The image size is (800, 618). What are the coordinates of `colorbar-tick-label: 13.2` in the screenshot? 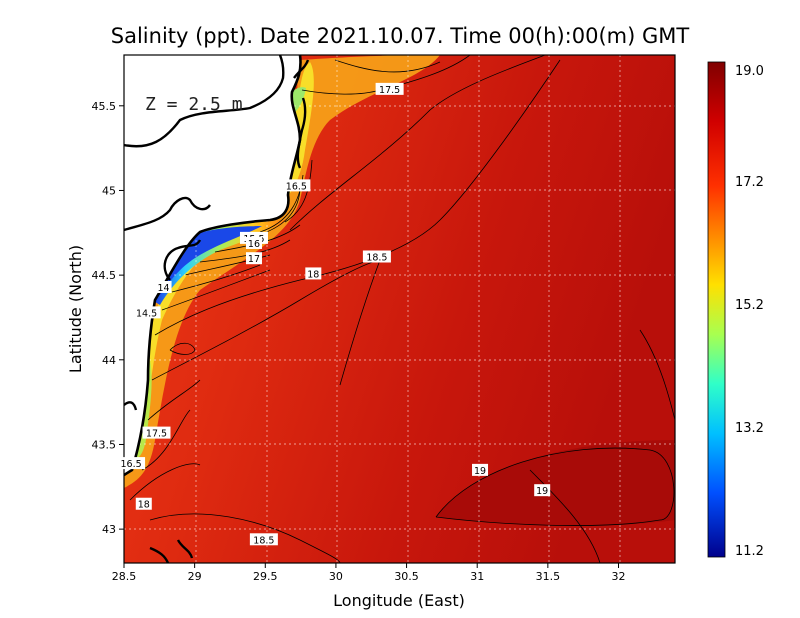 It's located at (749, 428).